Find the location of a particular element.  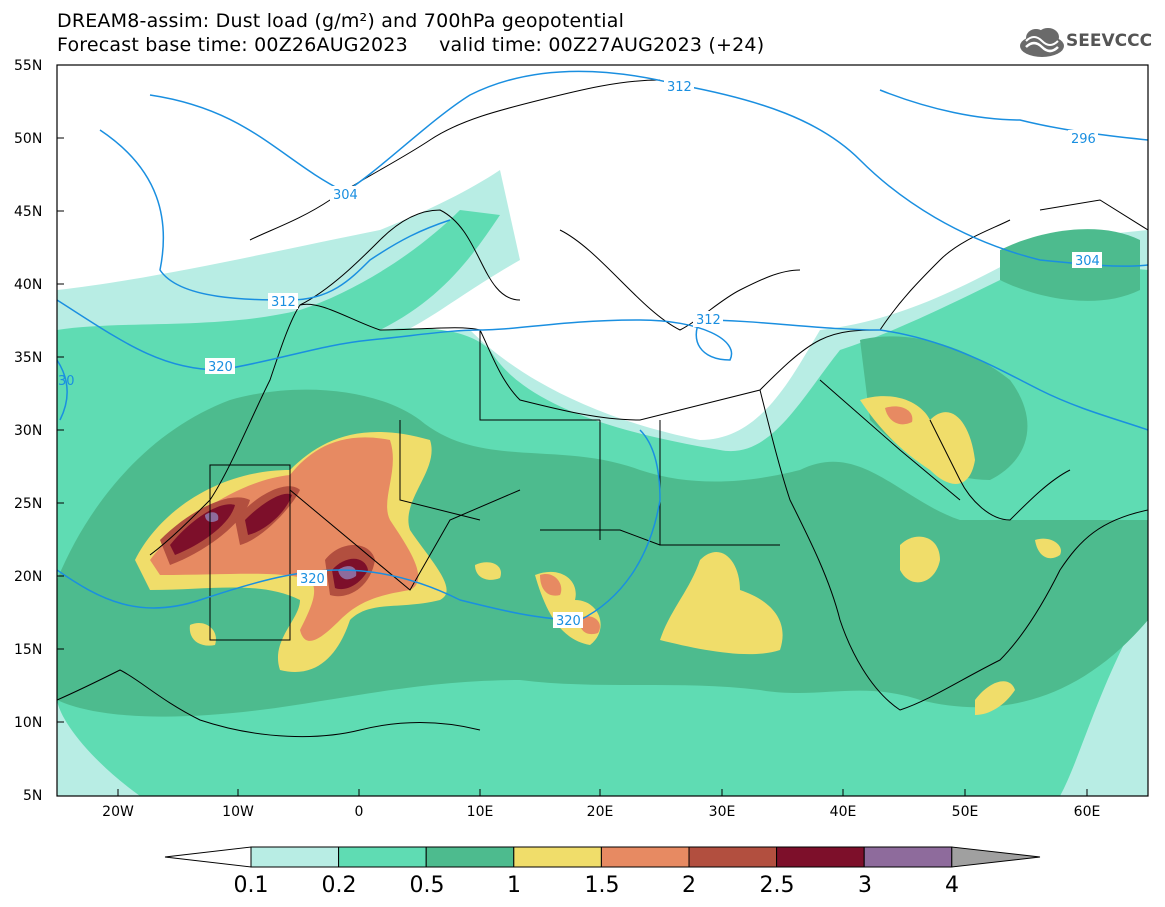

lat-label: 45N is located at coordinates (28, 212).